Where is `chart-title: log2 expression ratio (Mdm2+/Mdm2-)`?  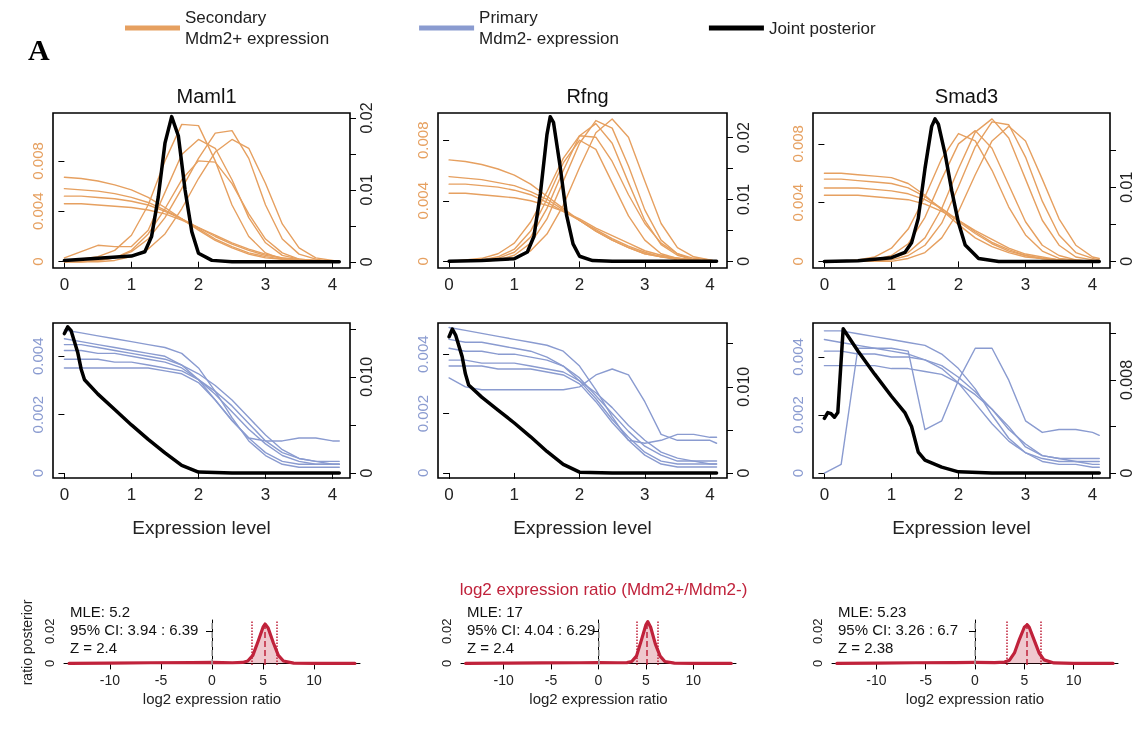
chart-title: log2 expression ratio (Mdm2+/Mdm2-) is located at coordinates (603, 589).